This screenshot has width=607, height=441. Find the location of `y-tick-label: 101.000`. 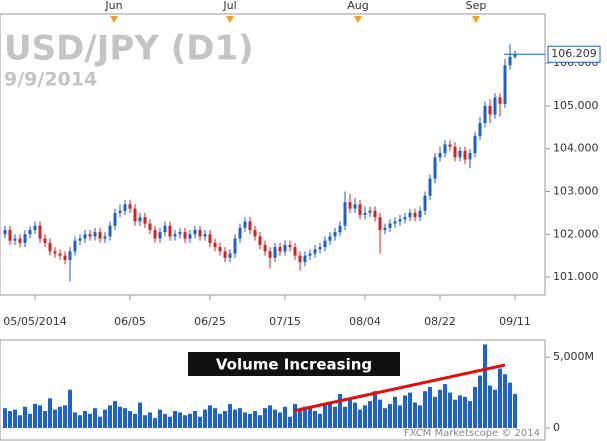

y-tick-label: 101.000 is located at coordinates (576, 276).